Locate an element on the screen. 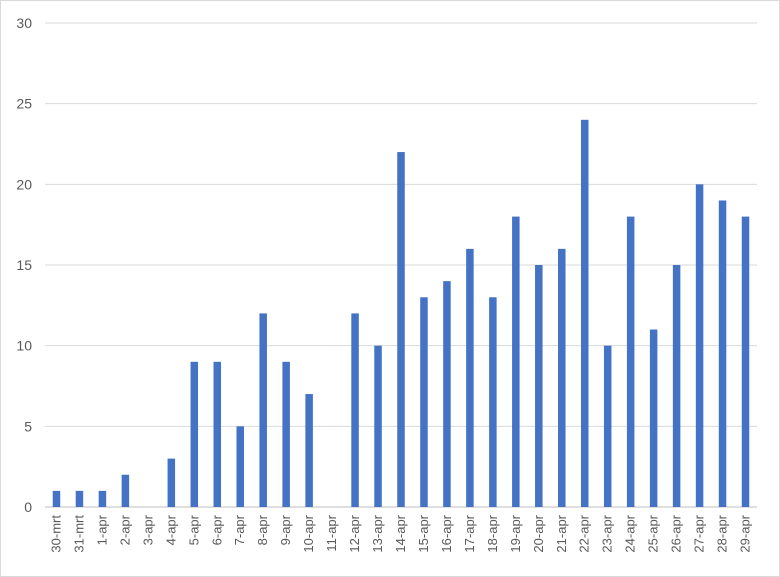  x-tick-label: 28-apr is located at coordinates (722, 533).